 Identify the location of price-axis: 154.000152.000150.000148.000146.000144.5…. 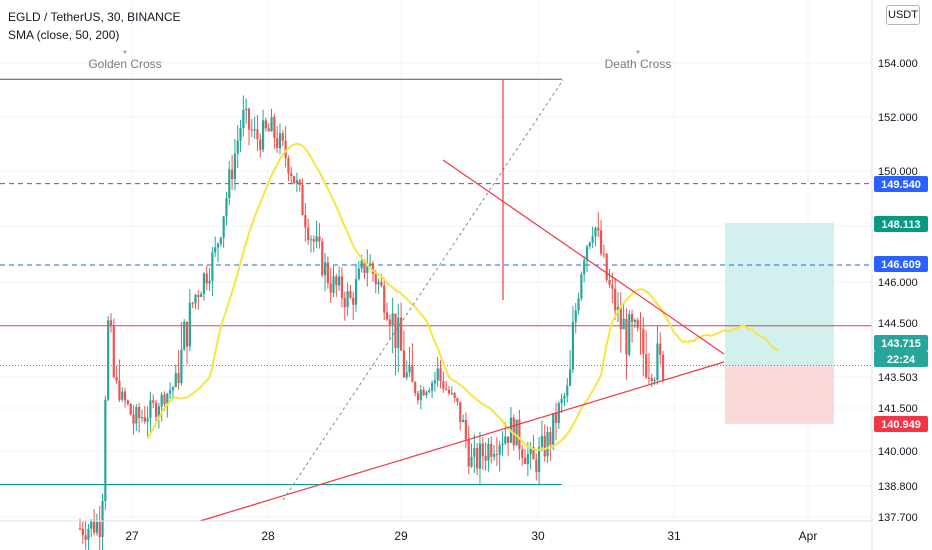
(894, 275).